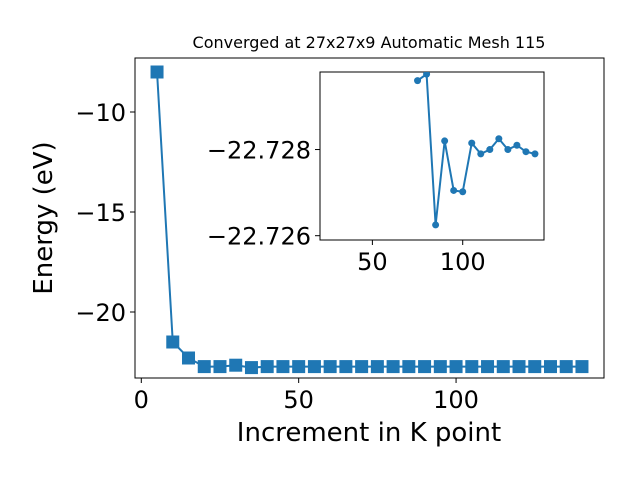 Image resolution: width=640 pixels, height=480 pixels. Describe the element at coordinates (259, 237) in the screenshot. I see `inset-y-tick-label: −22.726` at that location.